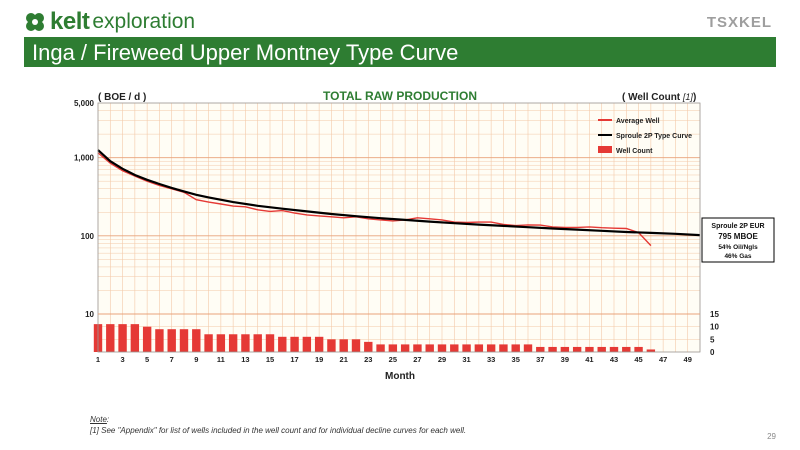 The image size is (800, 450). I want to click on eur-gas: 46% Gas, so click(737, 256).